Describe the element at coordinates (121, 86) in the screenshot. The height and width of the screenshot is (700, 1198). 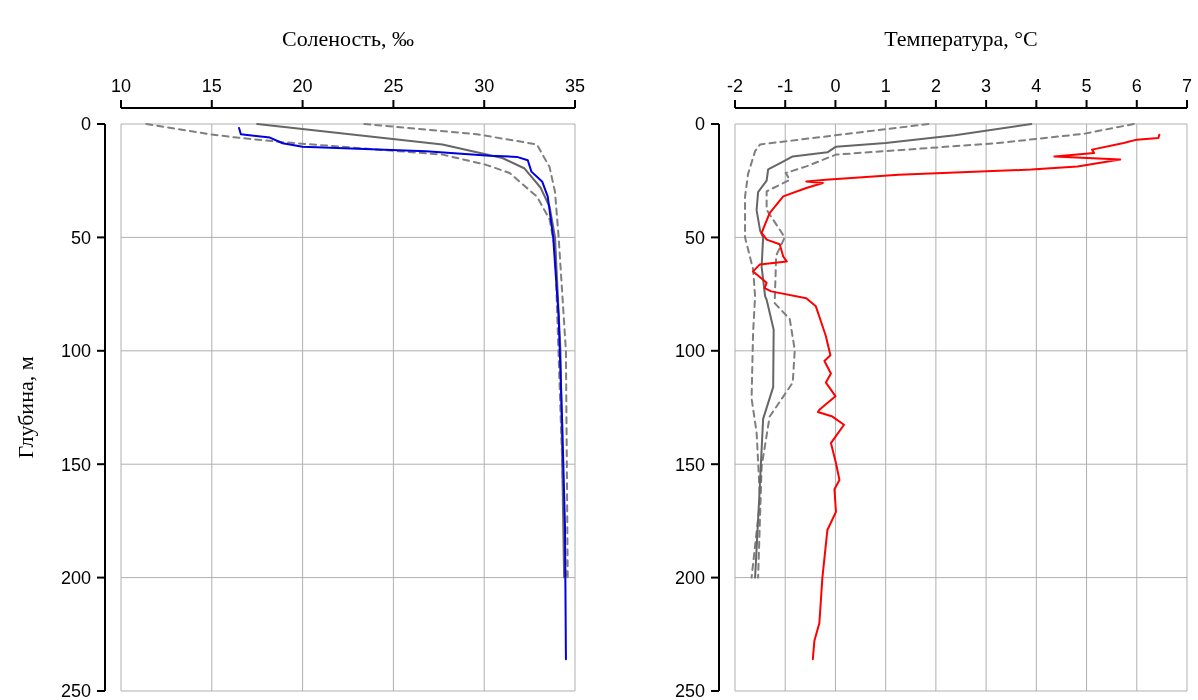
I see `x-tick-label: 10` at that location.